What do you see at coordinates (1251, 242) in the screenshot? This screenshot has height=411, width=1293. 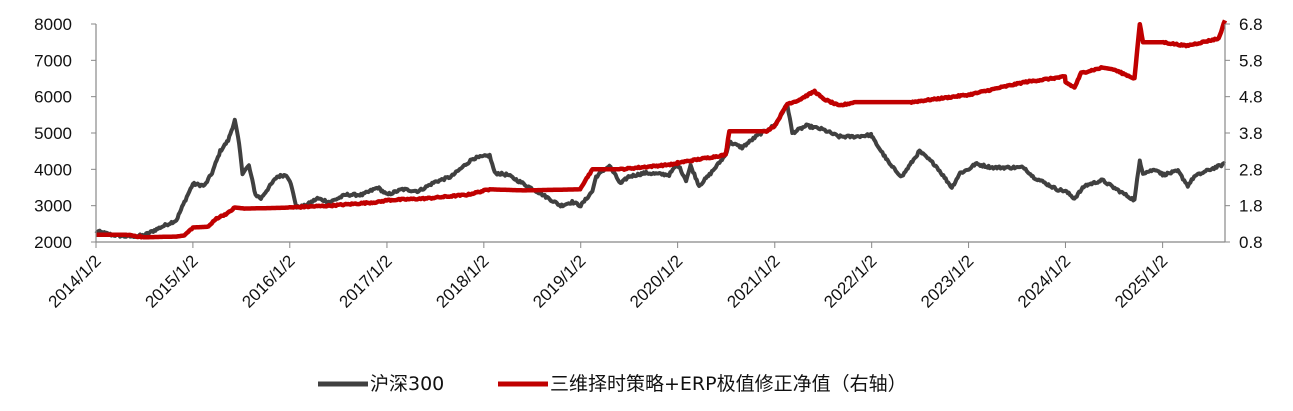 I see `right-tick-label: 0.8` at bounding box center [1251, 242].